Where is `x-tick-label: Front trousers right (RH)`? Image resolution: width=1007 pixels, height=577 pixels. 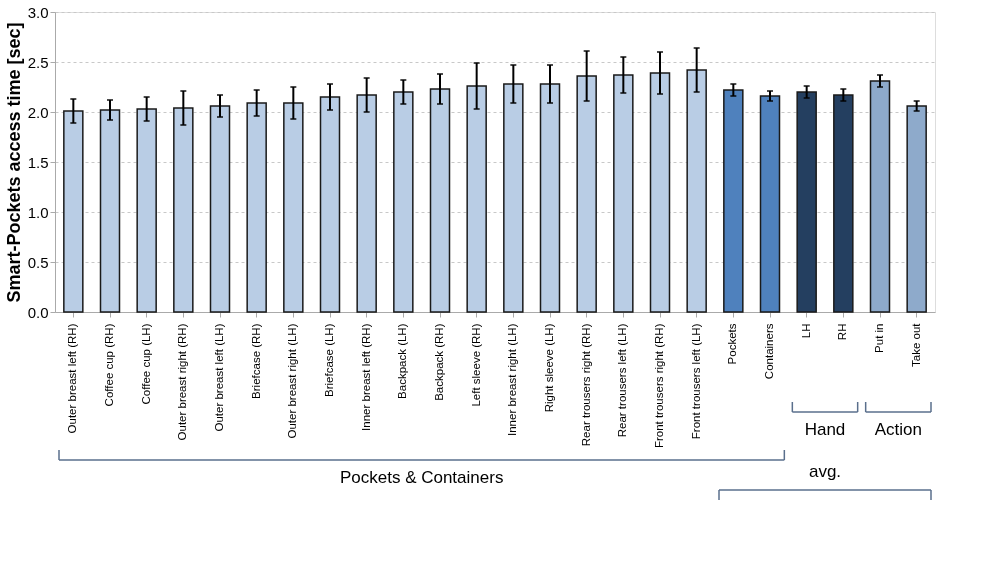
x-tick-label: Front trousers right (RH) is located at coordinates (659, 386).